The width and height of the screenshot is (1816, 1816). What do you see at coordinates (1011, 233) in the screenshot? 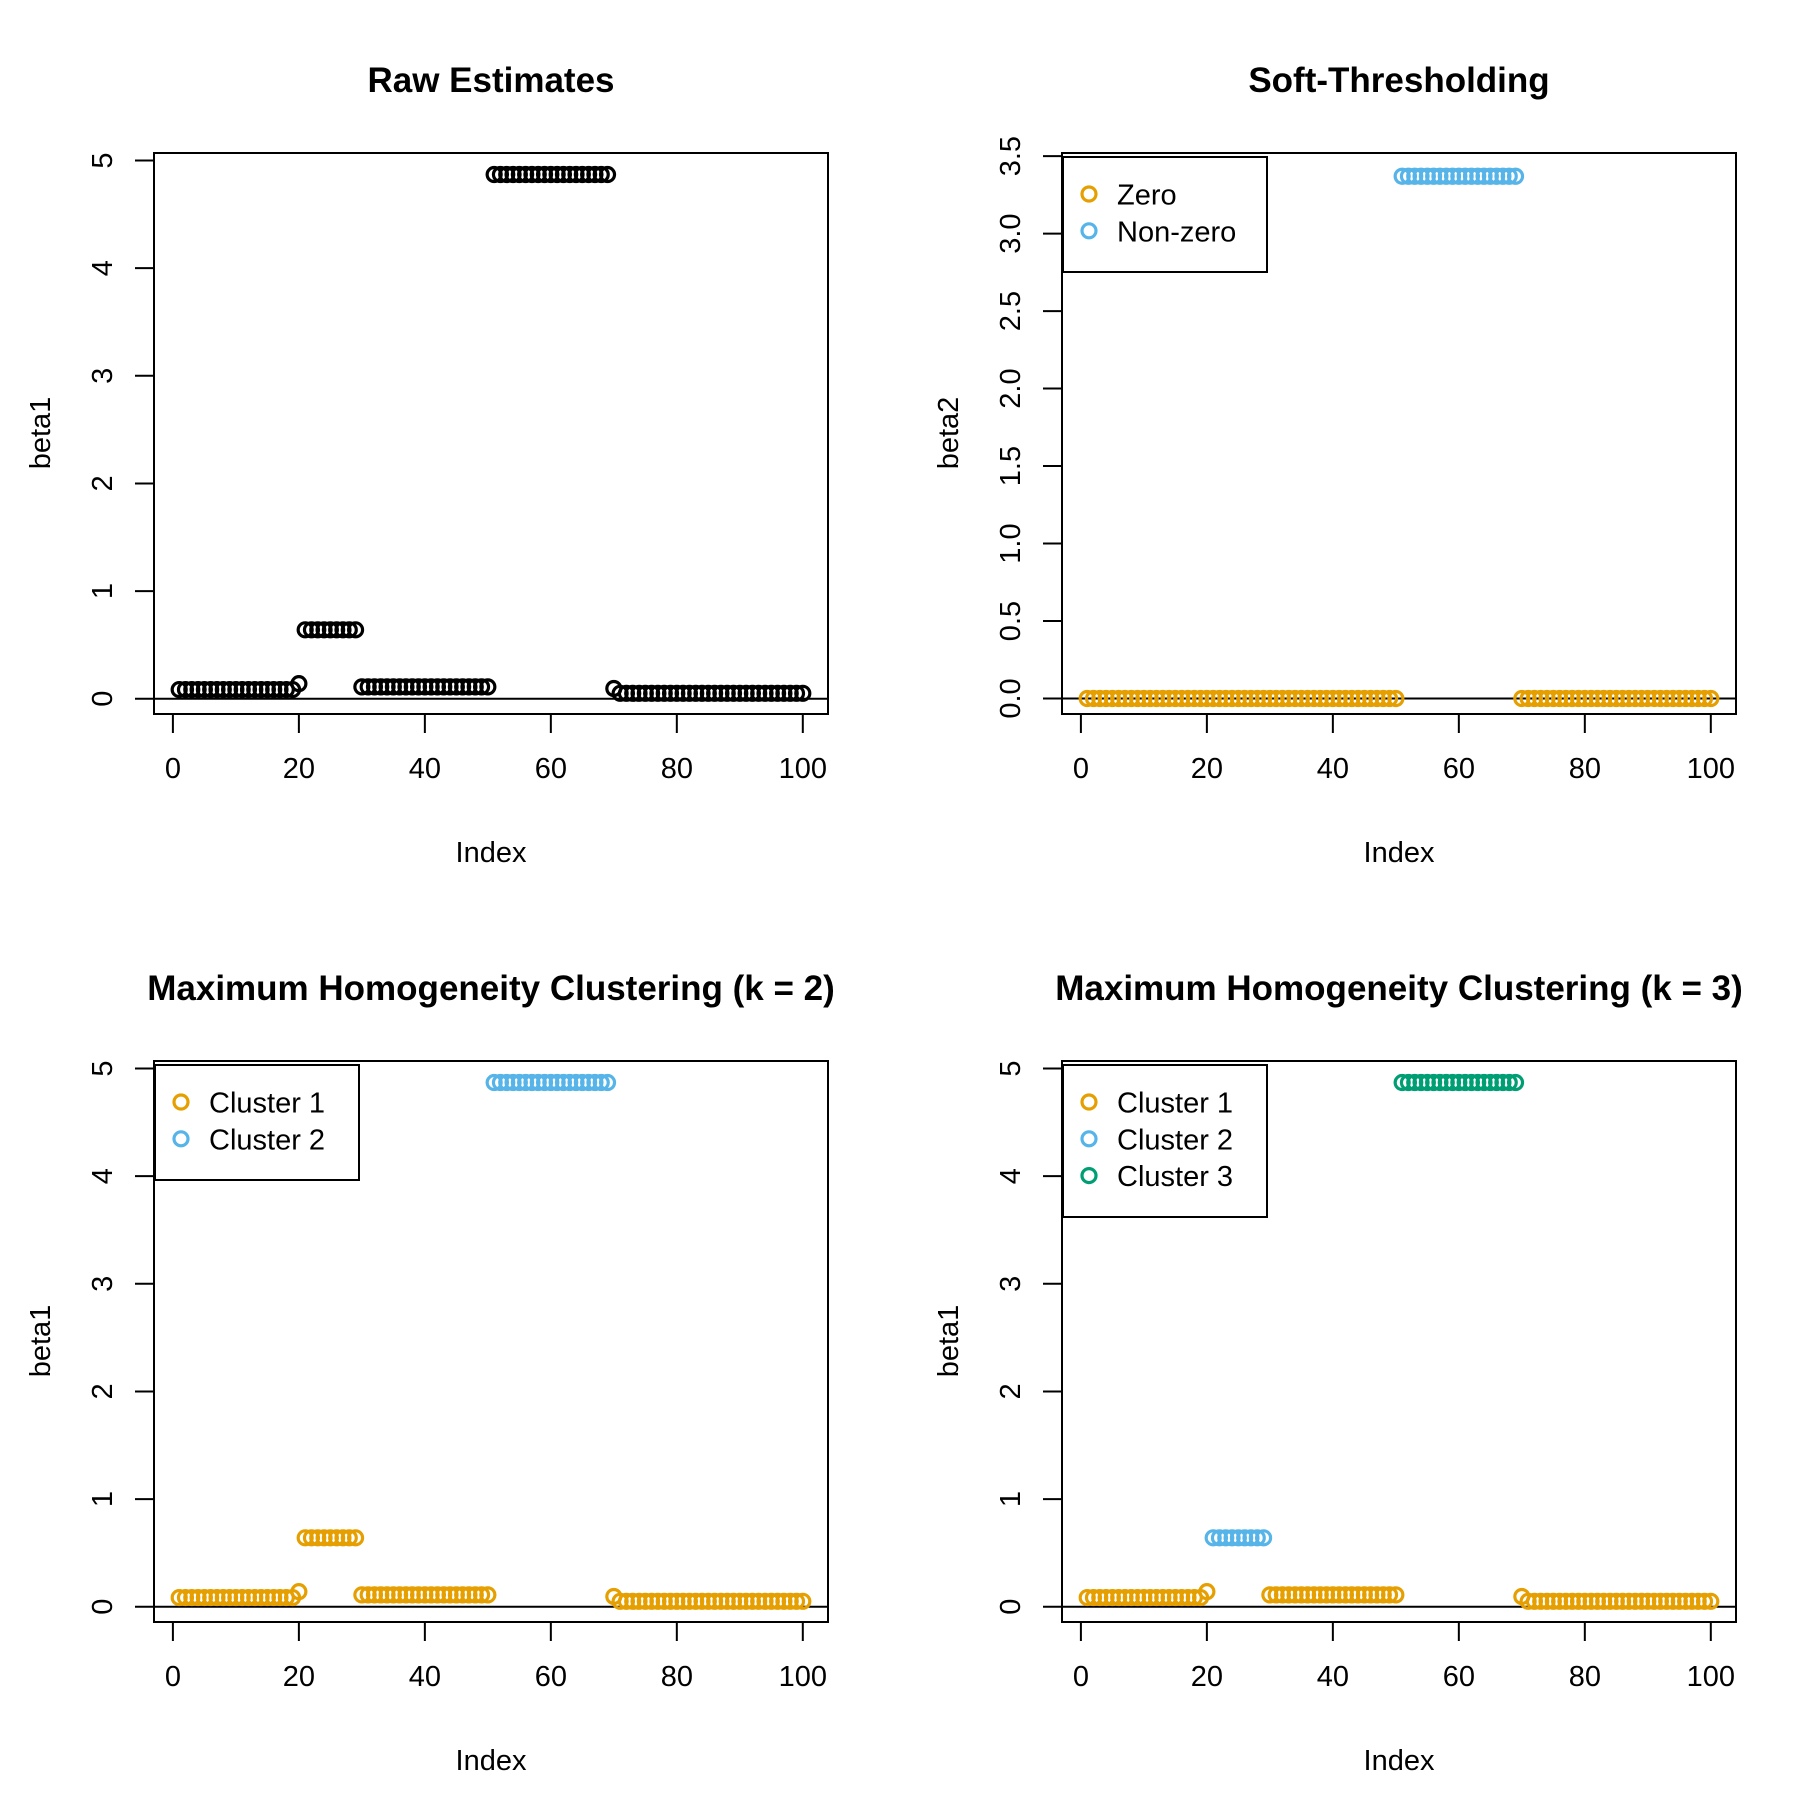
I see `y-tick-label: 3.0` at bounding box center [1011, 233].